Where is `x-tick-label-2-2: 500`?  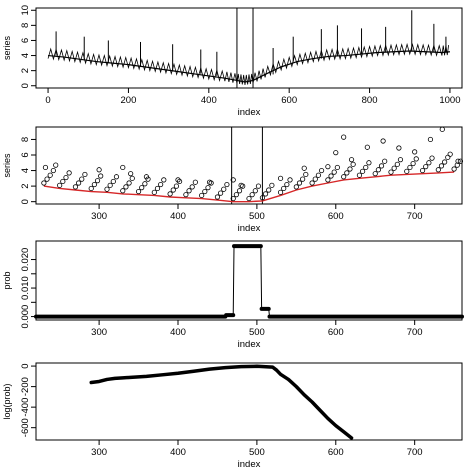
x-tick-label-2-2: 500 is located at coordinates (257, 216).